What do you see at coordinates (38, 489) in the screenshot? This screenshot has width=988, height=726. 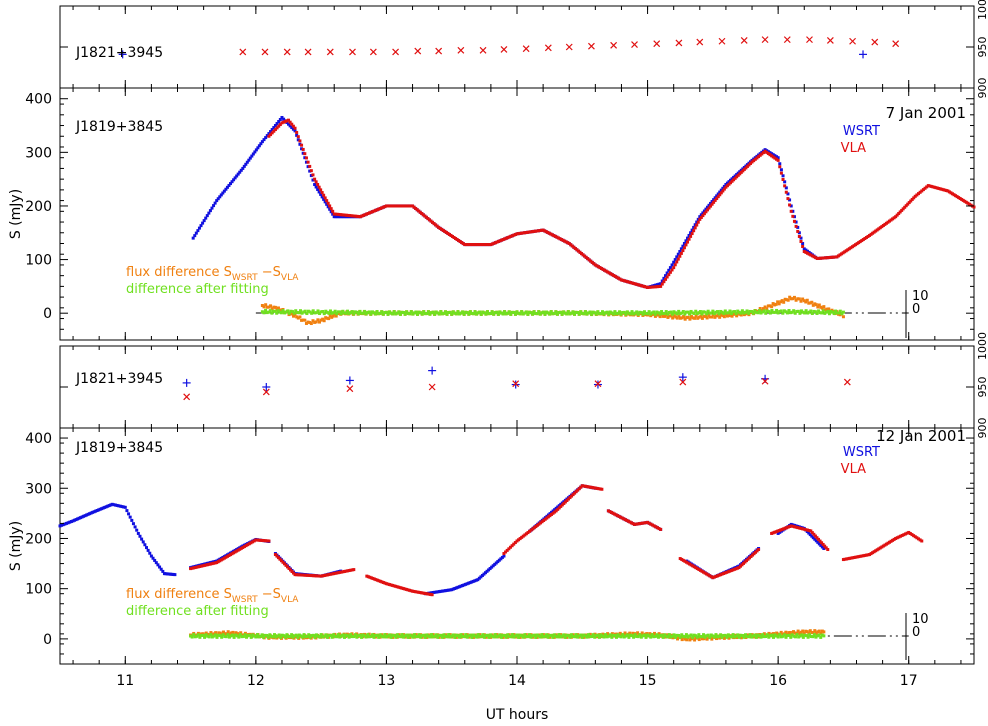 I see `y-tick-label: 300` at bounding box center [38, 489].